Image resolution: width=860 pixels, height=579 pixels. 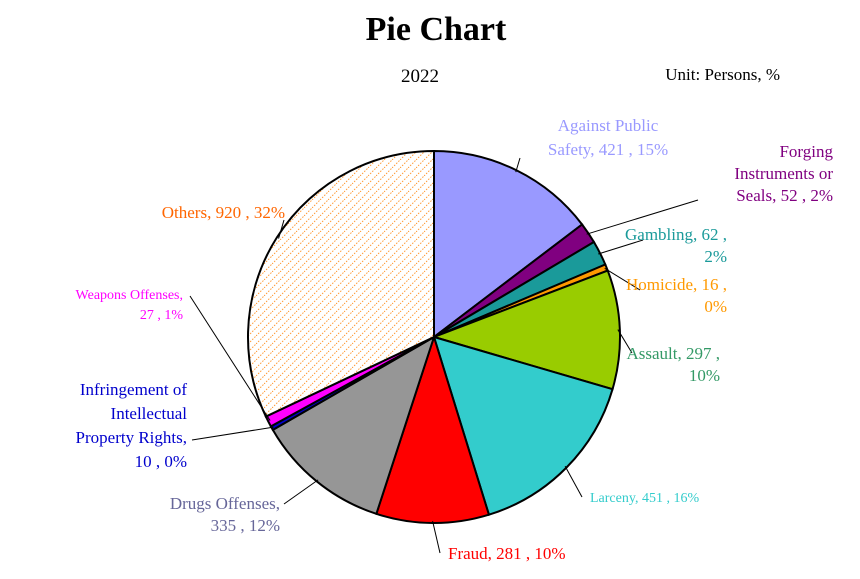 I want to click on leader-fraud, so click(x=436, y=537).